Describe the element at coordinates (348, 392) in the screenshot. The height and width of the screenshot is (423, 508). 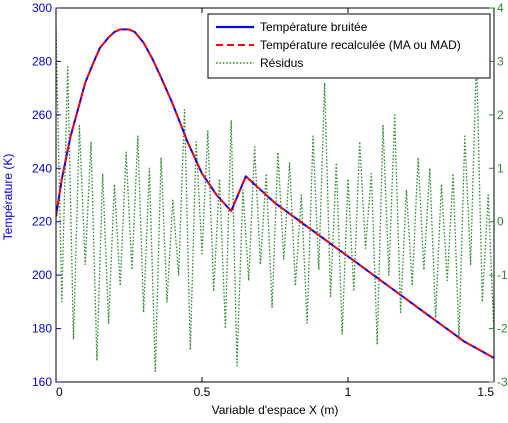
I see `x-tick-label-2: 1` at that location.